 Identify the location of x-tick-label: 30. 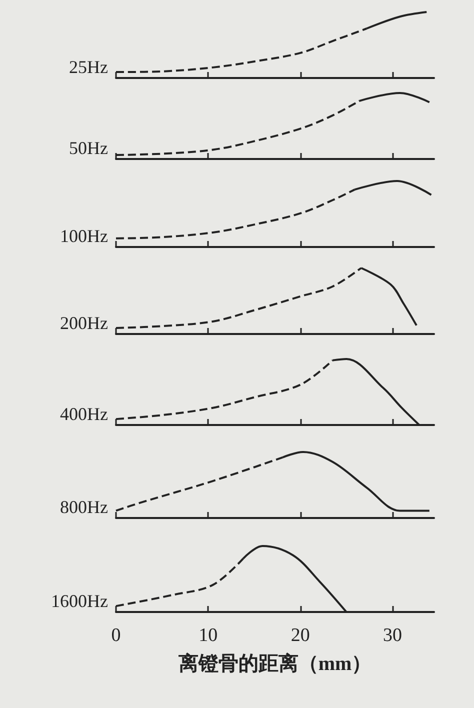
(392, 635).